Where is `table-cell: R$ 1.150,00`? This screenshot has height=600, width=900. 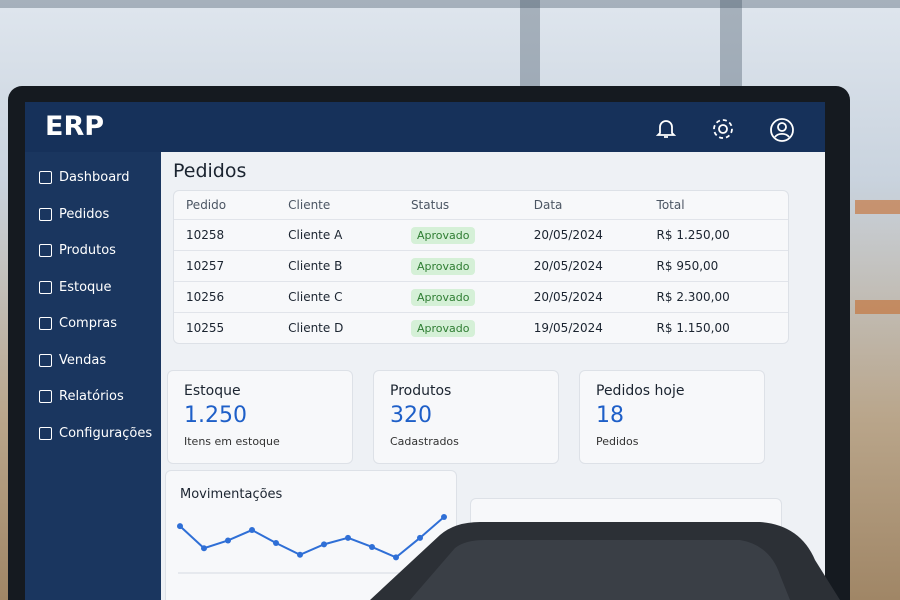
table-cell: R$ 1.150,00 is located at coordinates (693, 328).